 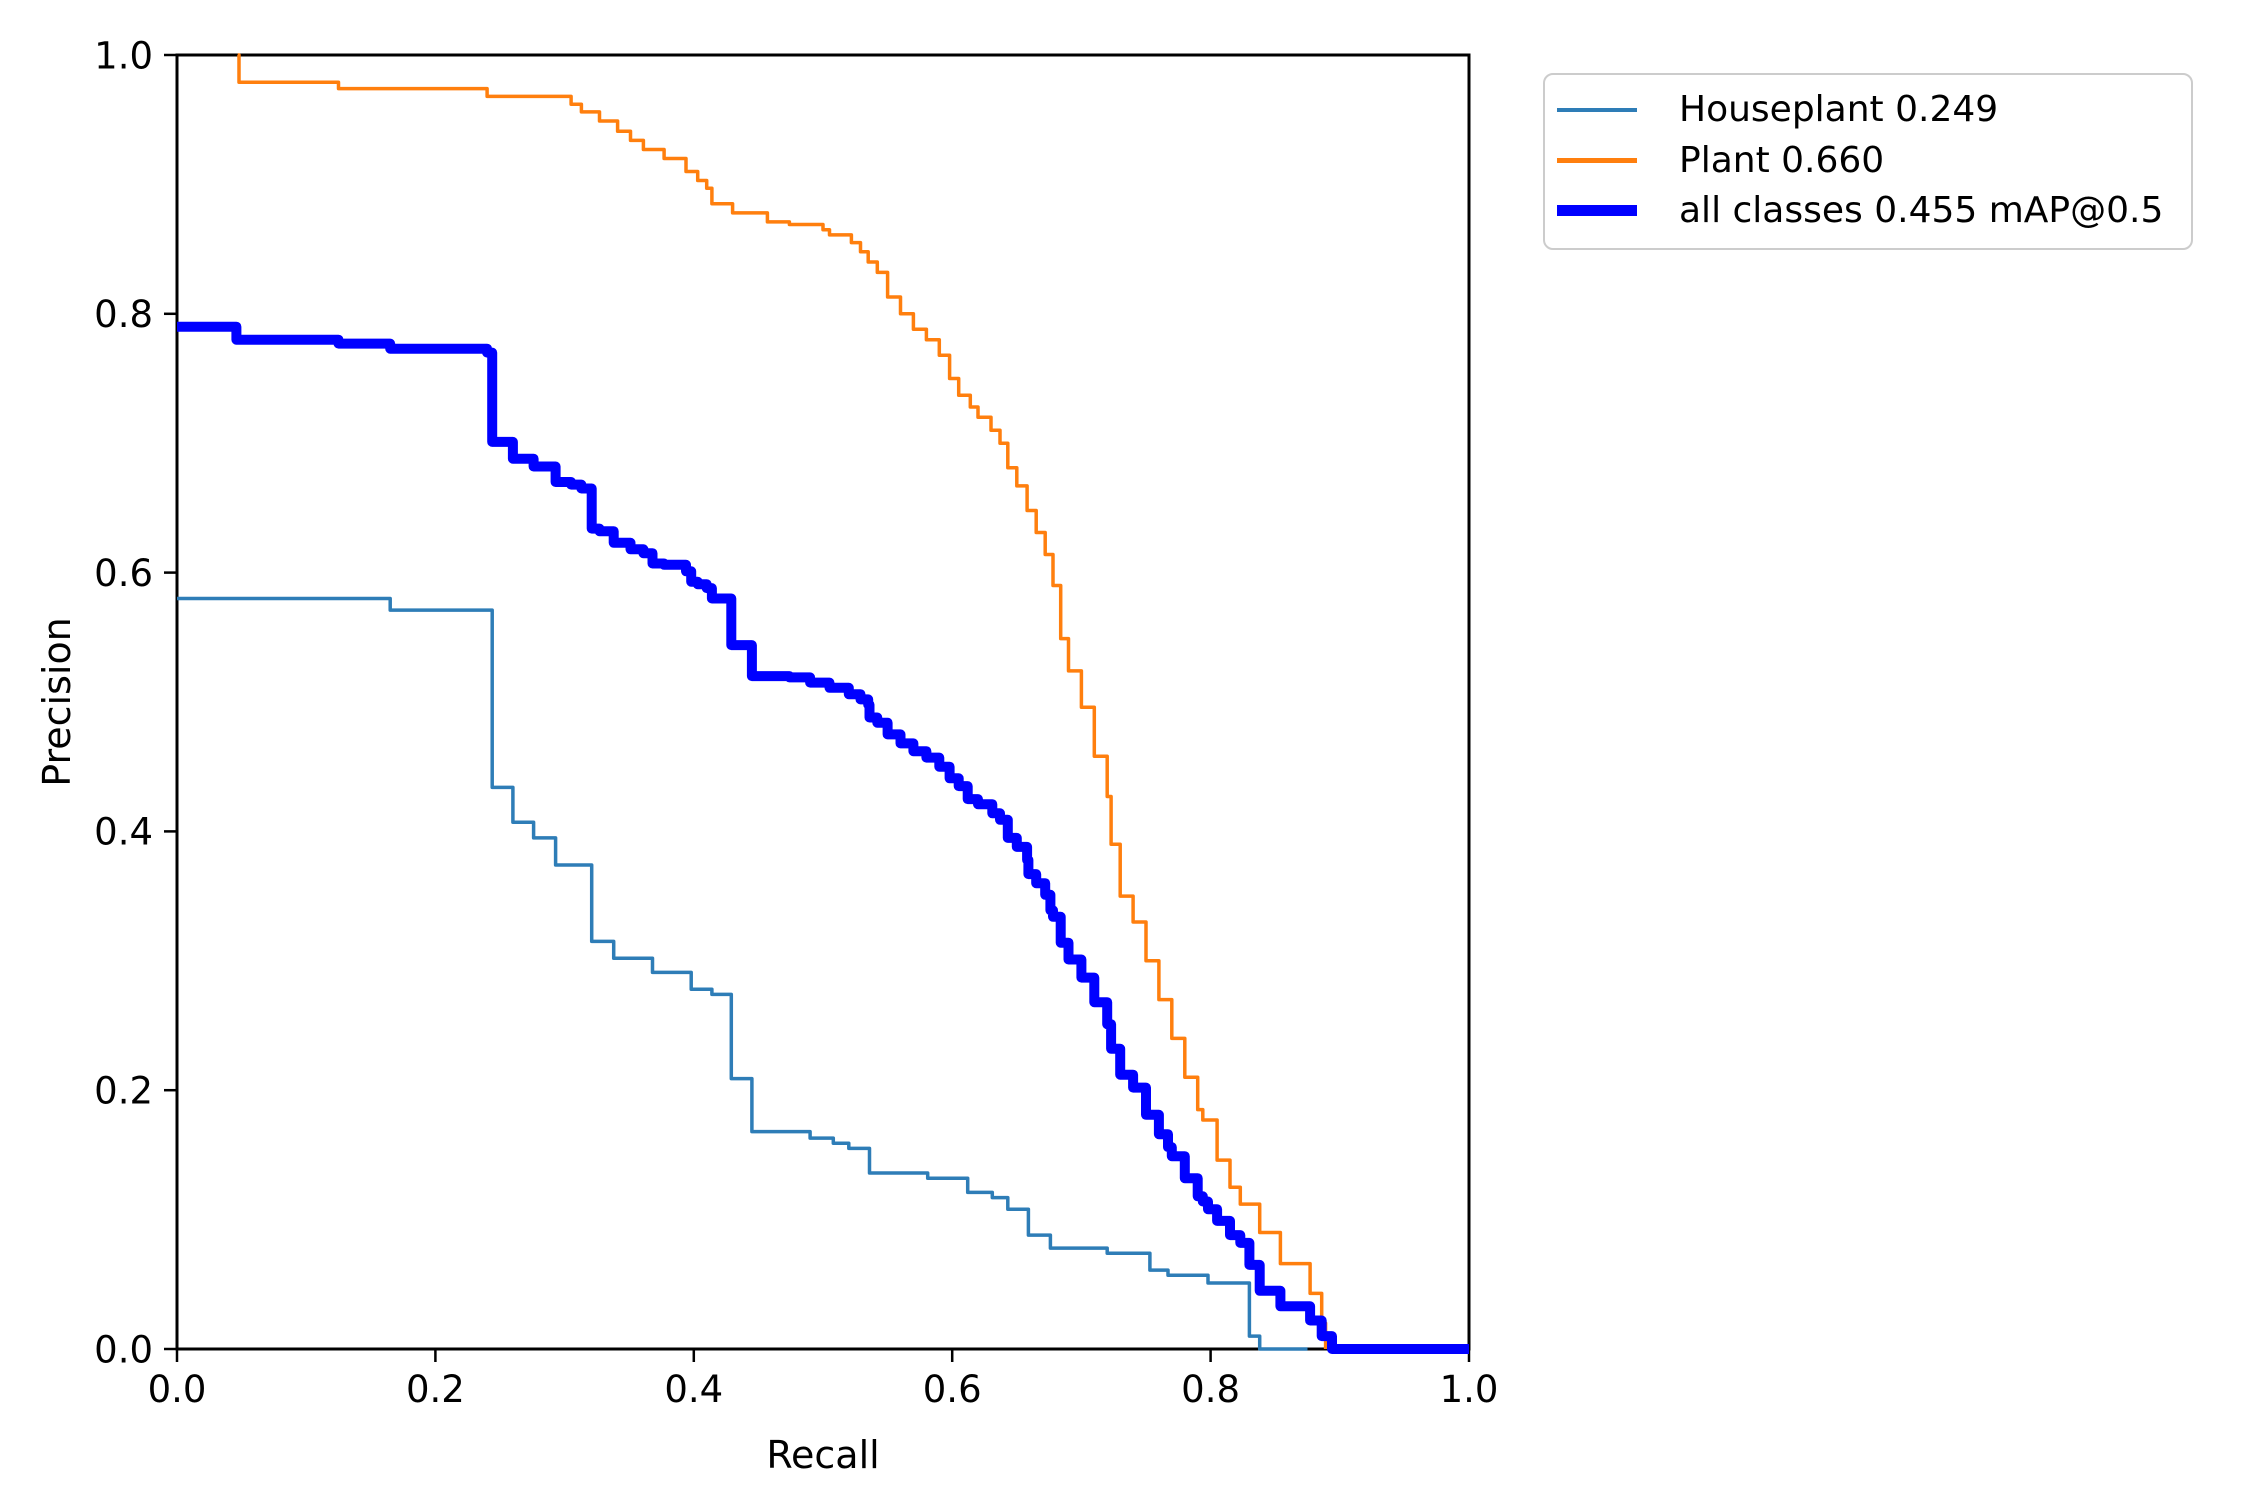 I want to click on legend-item-houseplant: Houseplant 0.249, so click(x=1865, y=110).